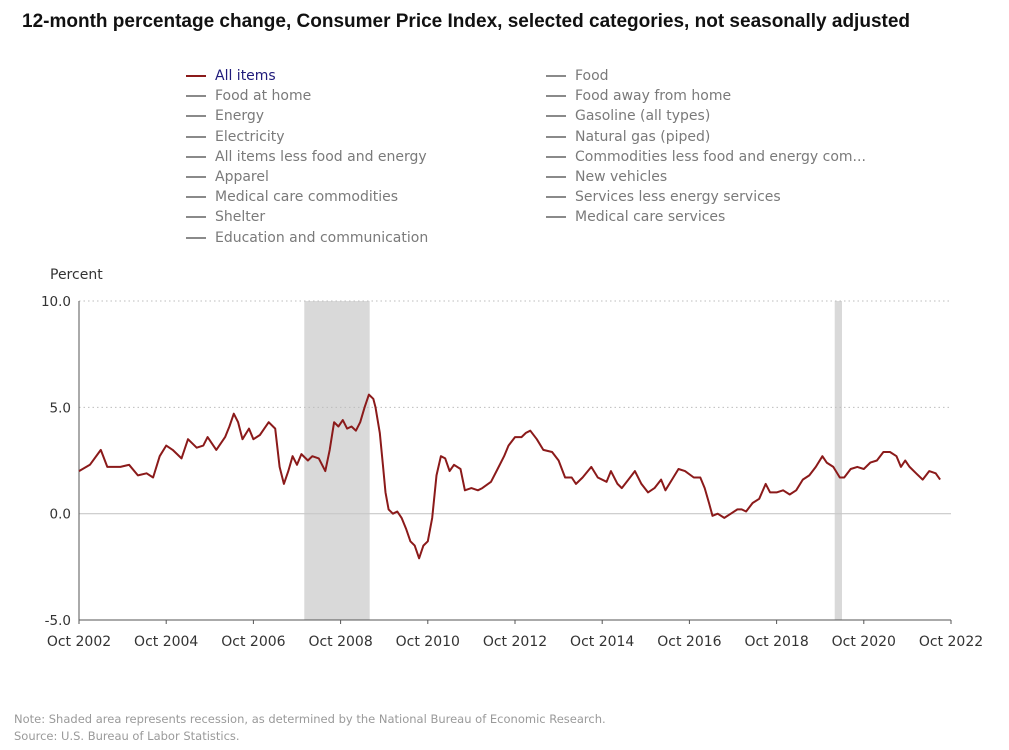 The width and height of the screenshot is (1009, 750). Describe the element at coordinates (250, 136) in the screenshot. I see `legend-label: Electricity` at that location.